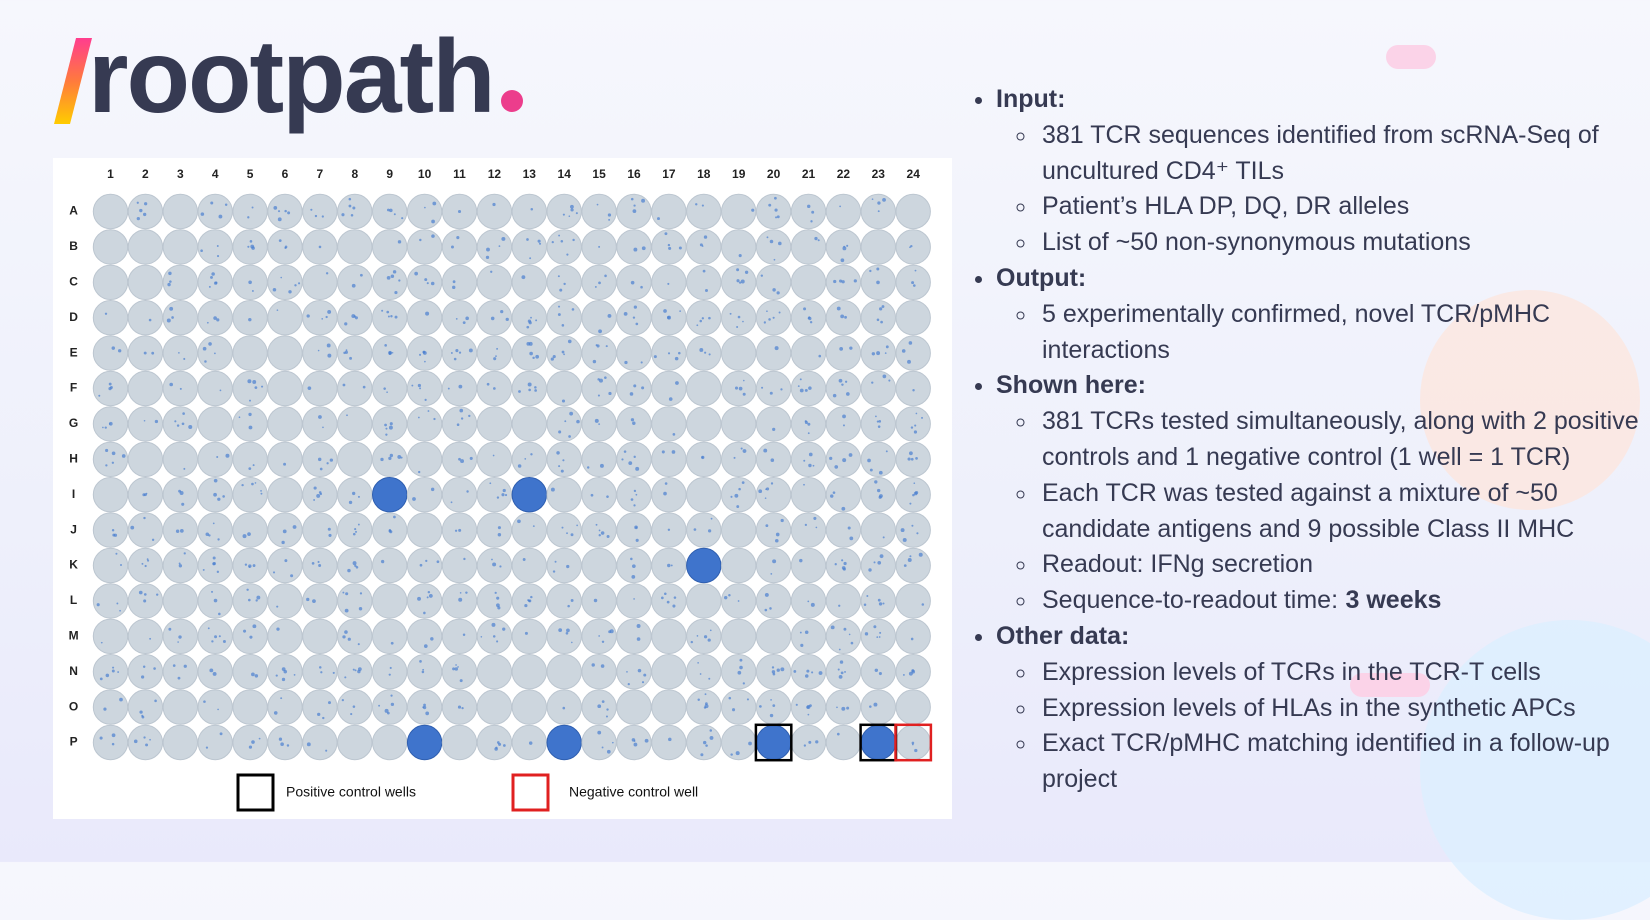 The image size is (1650, 920). I want to click on sub-bullet: Patient’s HLA DP, DQ, DR alleles, so click(1344, 207).